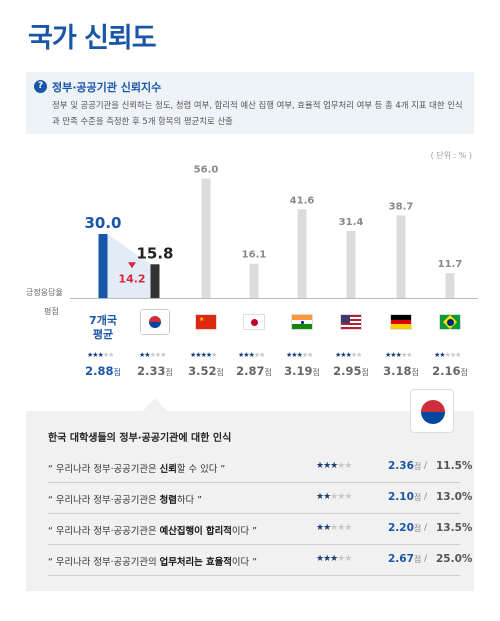 The width and height of the screenshot is (500, 621). I want to click on korea-flag-badge, so click(432, 411).